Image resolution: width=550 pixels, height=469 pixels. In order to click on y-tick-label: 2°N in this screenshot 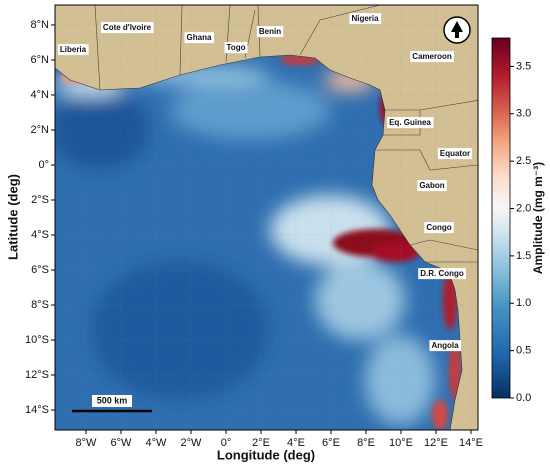, I will do `click(40, 130)`.